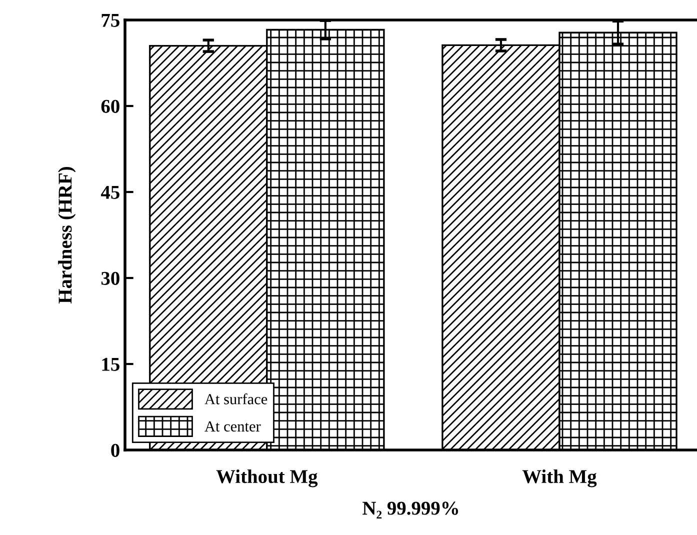 This screenshot has width=697, height=535. I want to click on y-tick-label: 30, so click(110, 278).